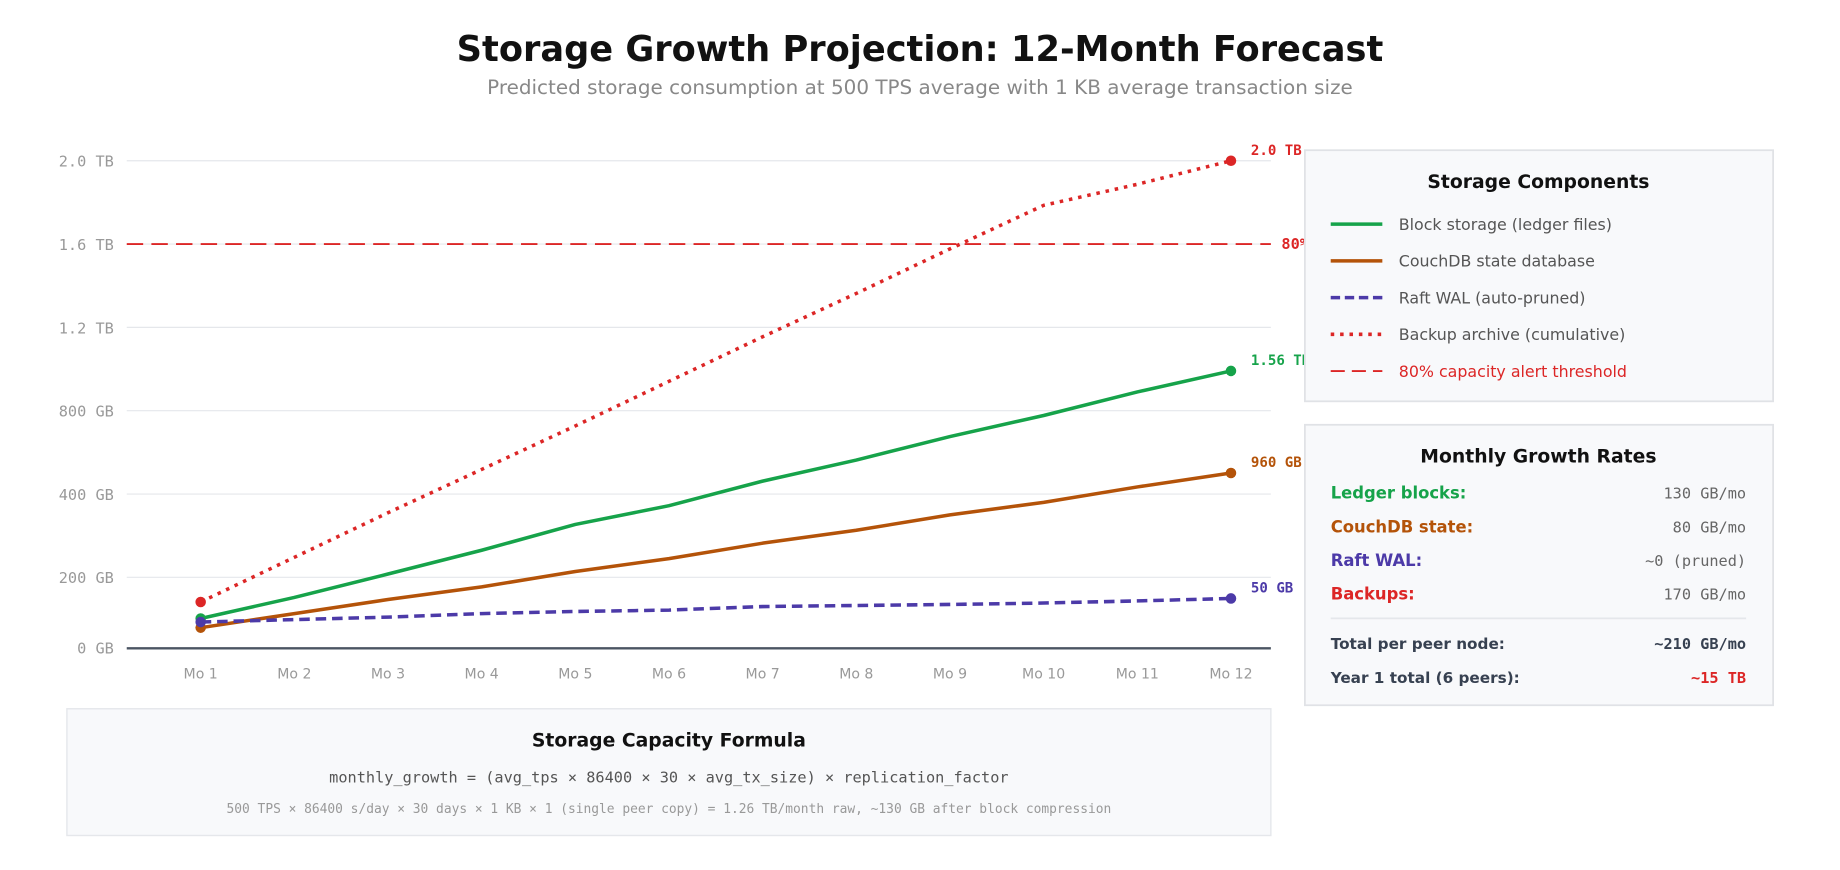  I want to click on x-tick-label: Mo 9, so click(950, 674).